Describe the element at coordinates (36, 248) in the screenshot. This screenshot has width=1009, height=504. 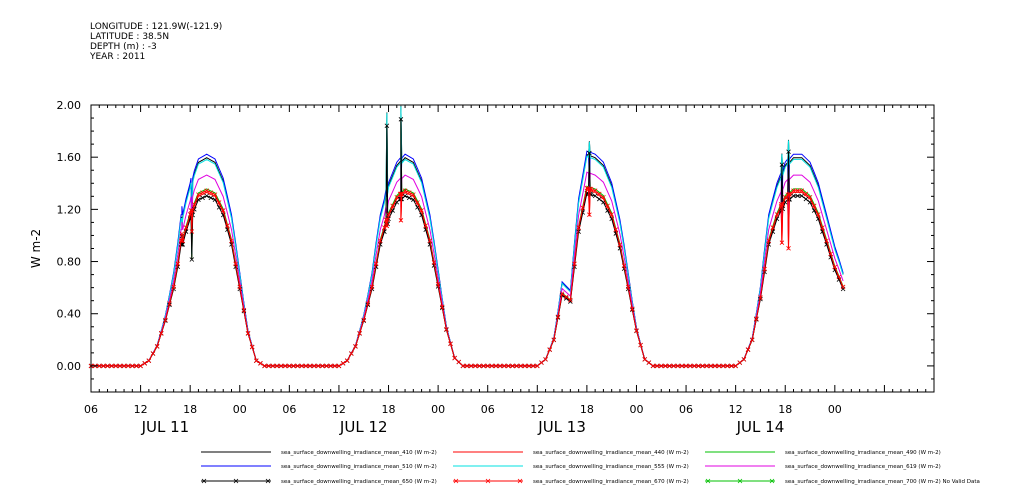
I see `y-axis-label: W m-2` at that location.